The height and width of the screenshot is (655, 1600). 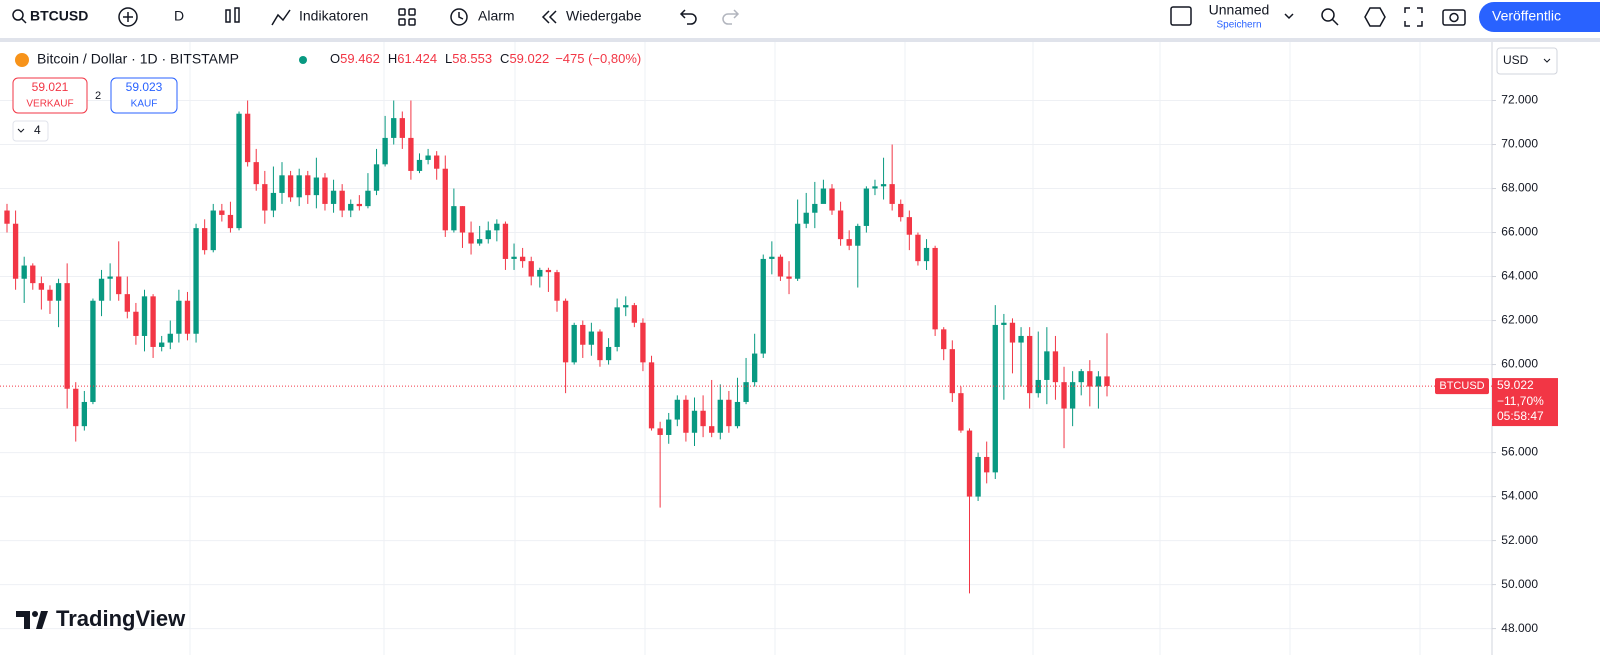 What do you see at coordinates (1181, 16) in the screenshot?
I see `layout-icon` at bounding box center [1181, 16].